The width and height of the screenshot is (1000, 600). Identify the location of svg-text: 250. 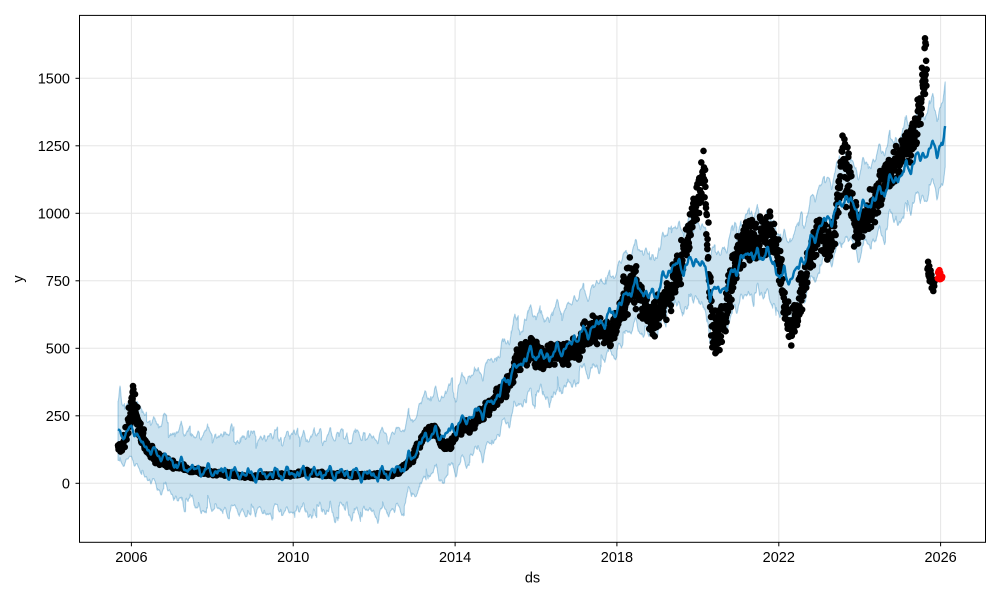
(58, 417).